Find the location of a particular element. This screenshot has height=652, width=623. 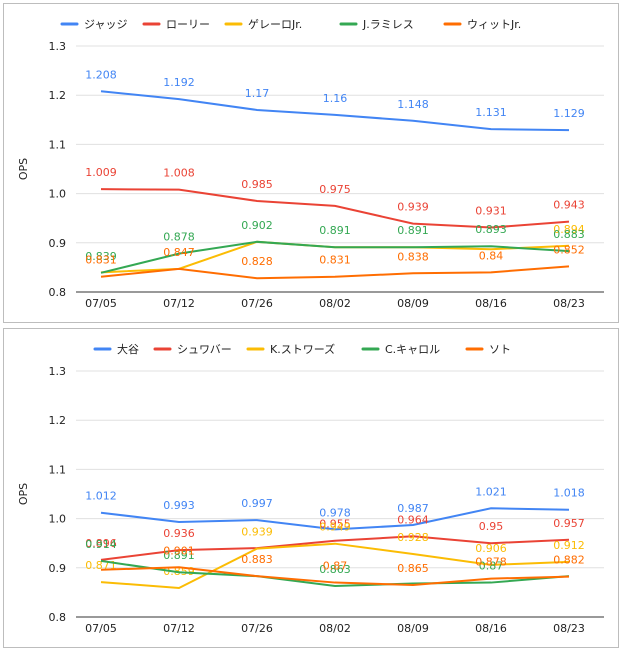

data-label: 0.839 is located at coordinates (101, 256).